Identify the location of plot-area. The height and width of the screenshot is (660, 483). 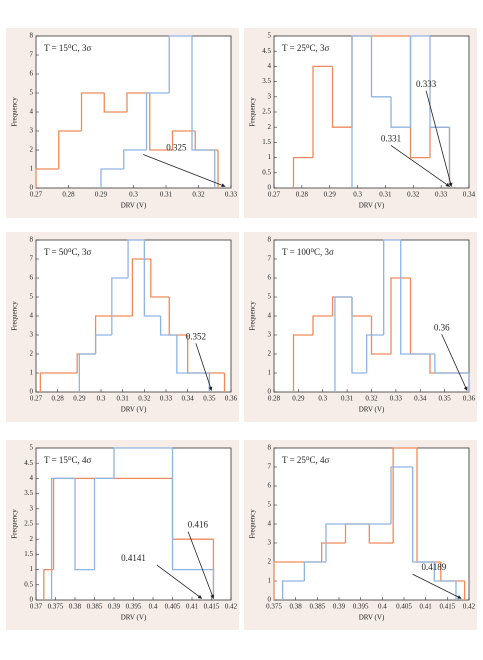
(133, 112).